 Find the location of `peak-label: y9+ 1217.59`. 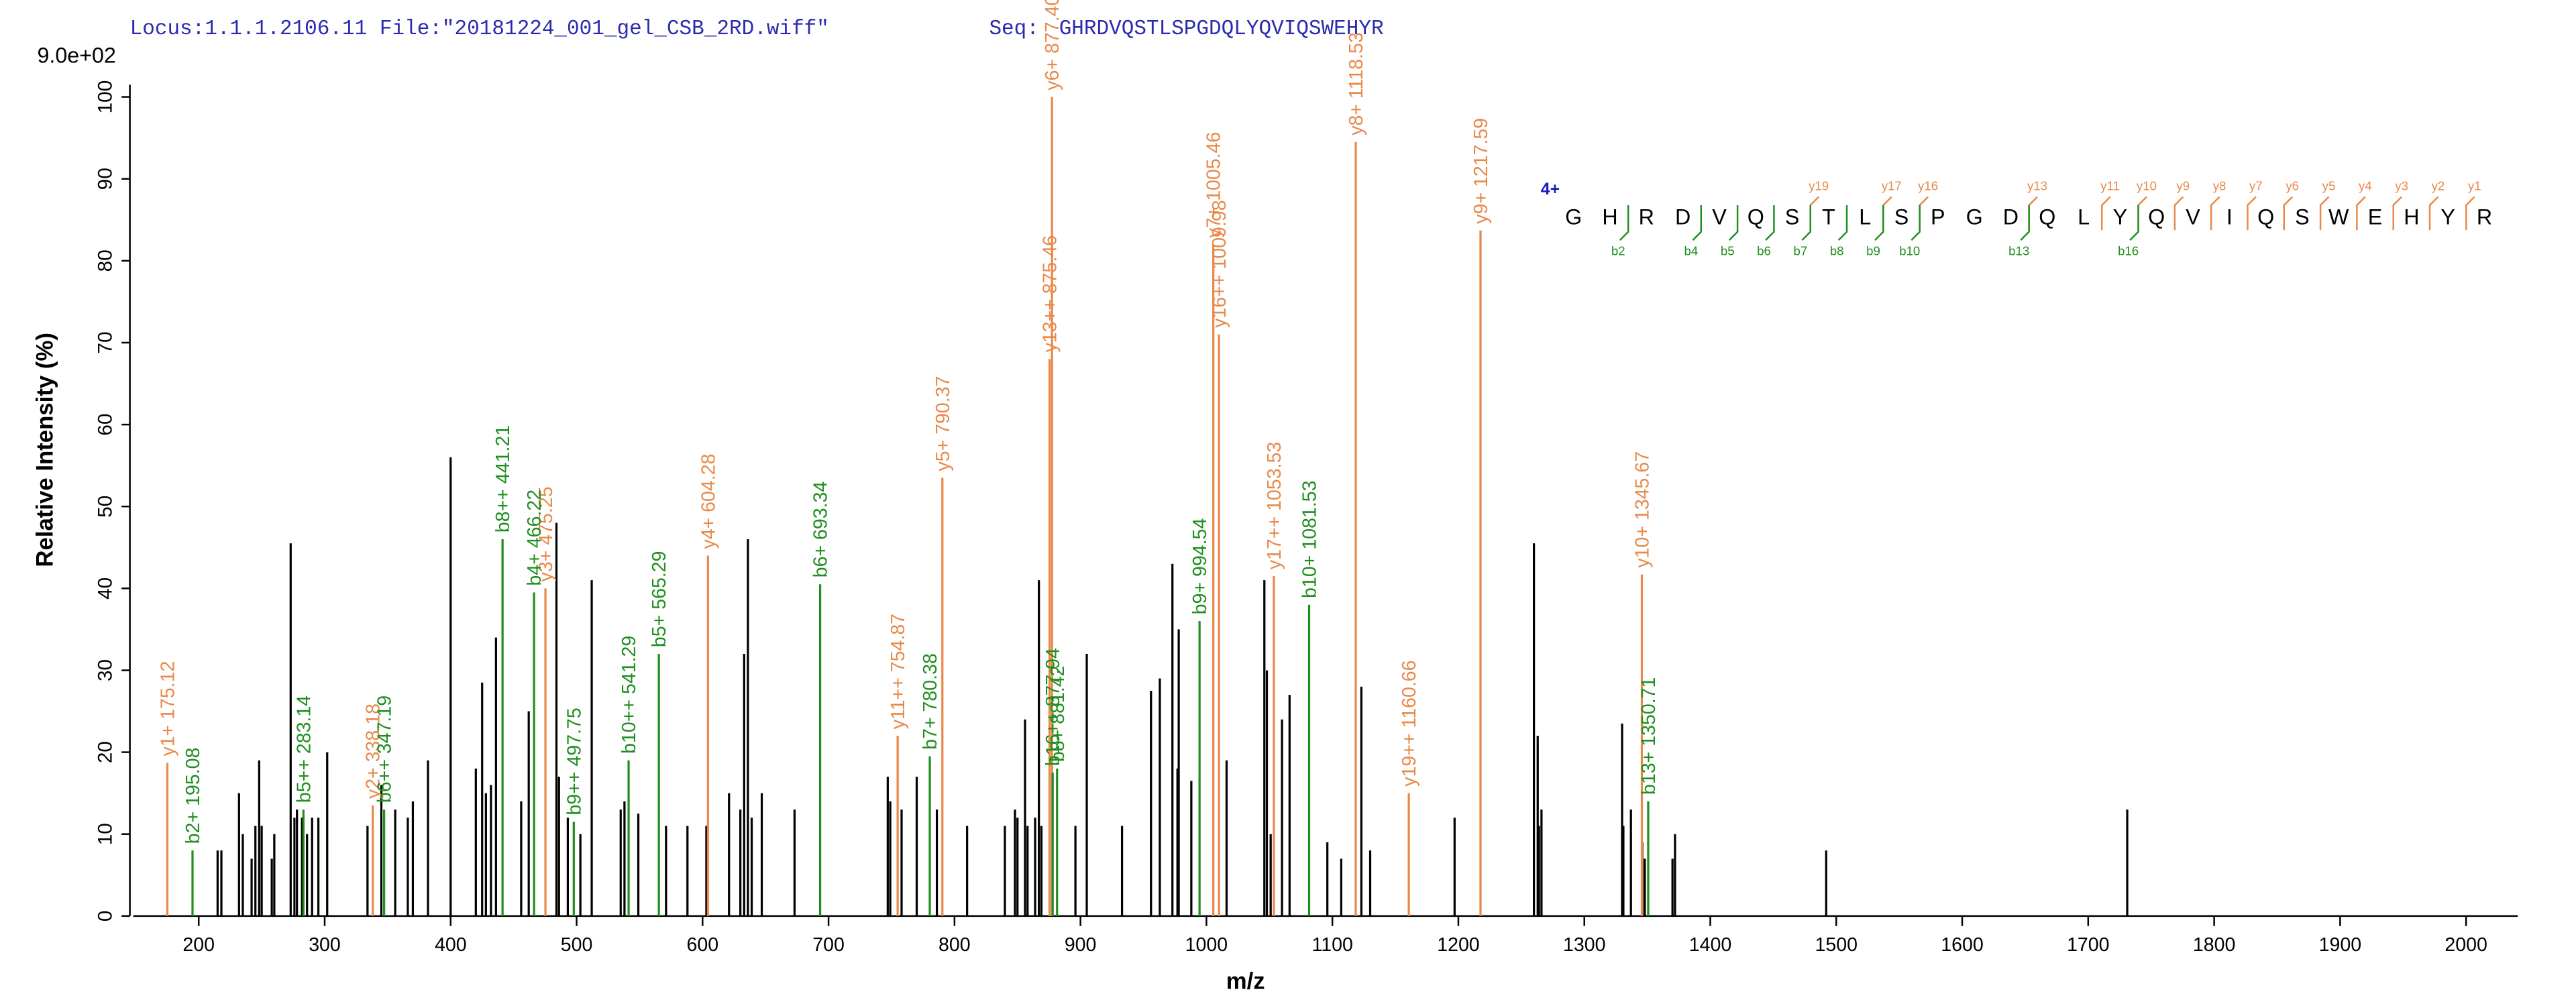

peak-label: y9+ 1217.59 is located at coordinates (1481, 171).